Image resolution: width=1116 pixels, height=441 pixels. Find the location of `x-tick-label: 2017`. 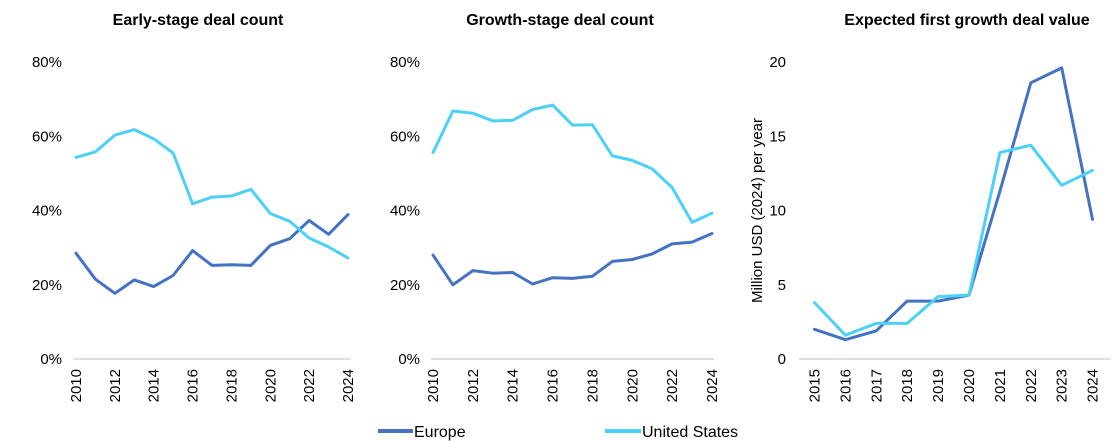

x-tick-label: 2017 is located at coordinates (876, 385).